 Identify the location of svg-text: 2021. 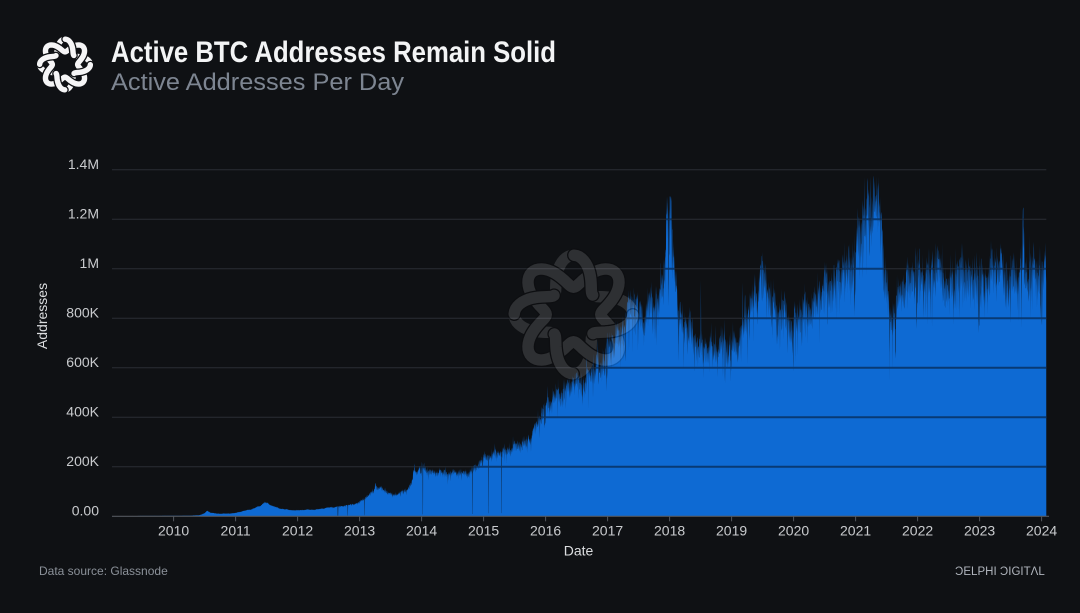
(855, 531).